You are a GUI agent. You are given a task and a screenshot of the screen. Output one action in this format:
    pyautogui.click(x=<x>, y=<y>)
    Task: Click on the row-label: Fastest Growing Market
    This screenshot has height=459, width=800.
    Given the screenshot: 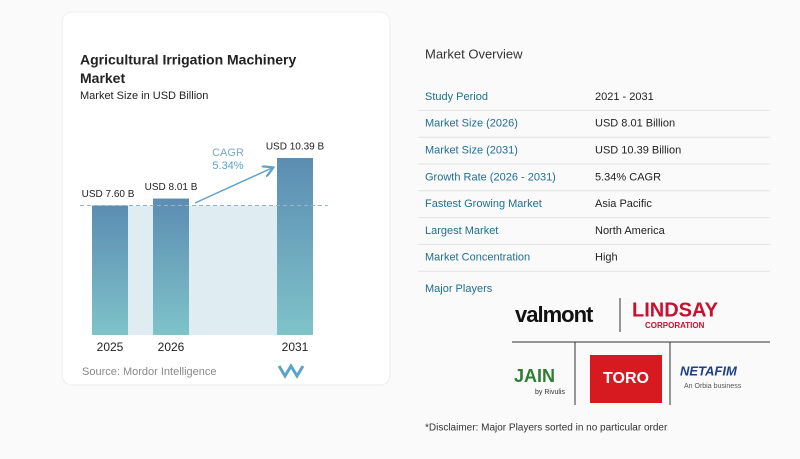 What is the action you would take?
    pyautogui.click(x=483, y=204)
    